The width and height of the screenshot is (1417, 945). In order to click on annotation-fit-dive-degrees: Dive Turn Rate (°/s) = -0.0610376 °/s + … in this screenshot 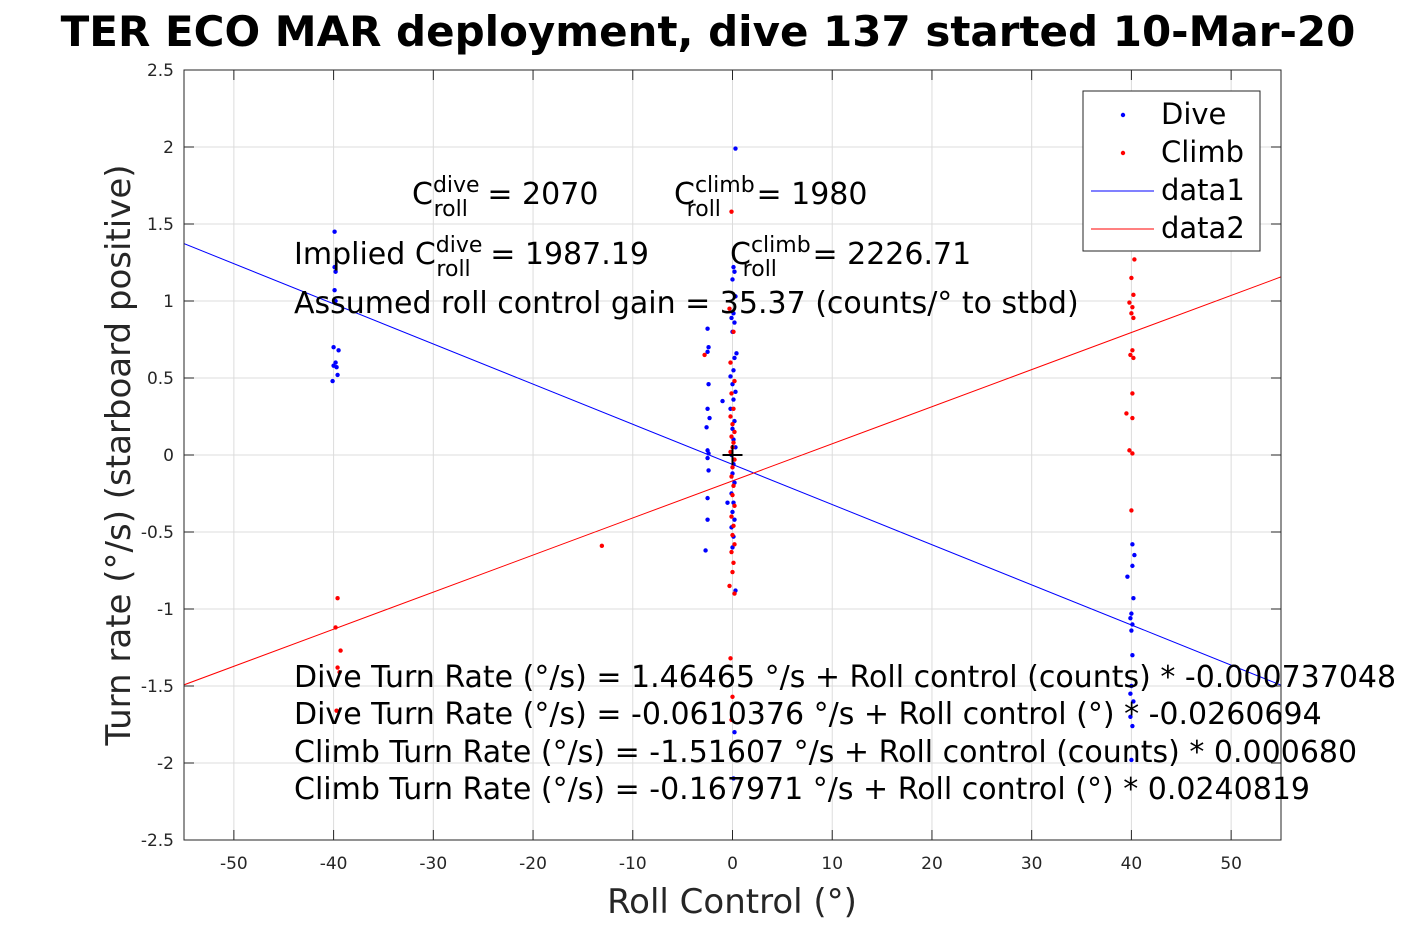, I will do `click(808, 714)`.